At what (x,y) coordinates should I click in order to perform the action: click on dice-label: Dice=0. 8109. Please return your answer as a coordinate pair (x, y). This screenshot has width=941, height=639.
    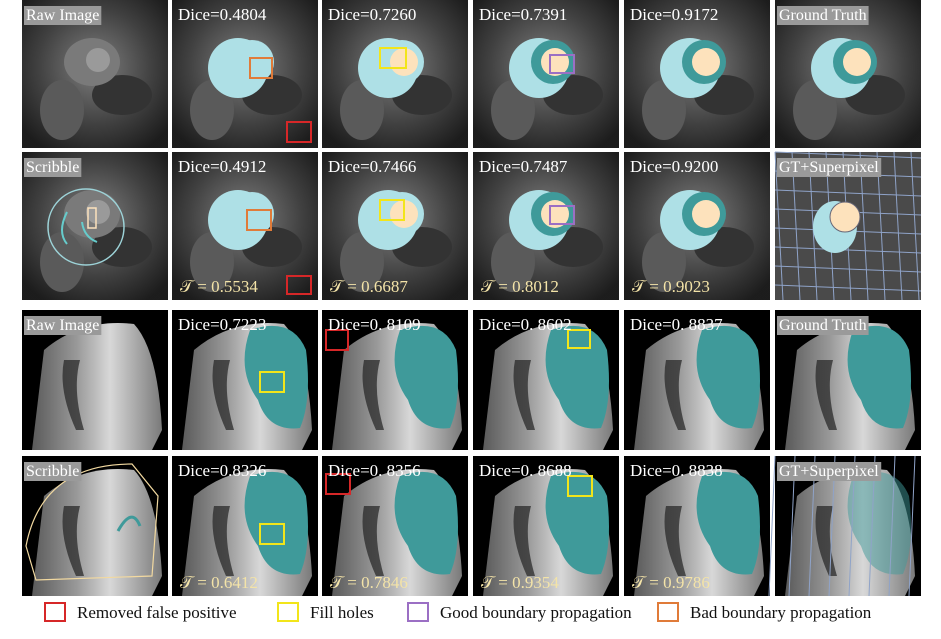
    Looking at the image, I should click on (374, 324).